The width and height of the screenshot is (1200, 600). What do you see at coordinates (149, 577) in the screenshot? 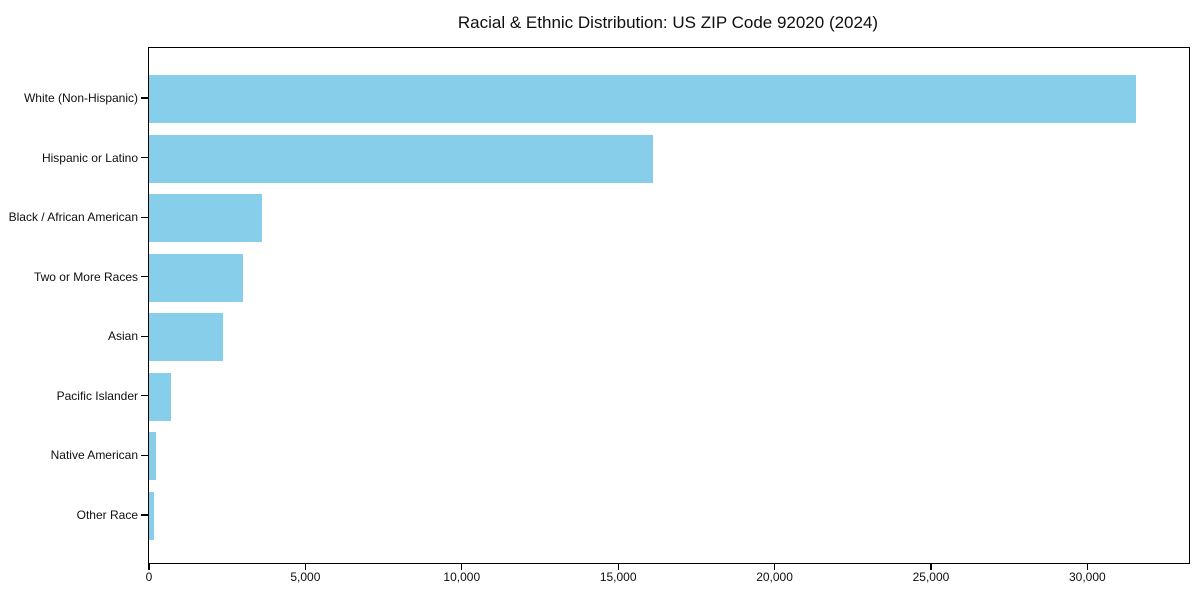
I see `x-tick-label: 0` at bounding box center [149, 577].